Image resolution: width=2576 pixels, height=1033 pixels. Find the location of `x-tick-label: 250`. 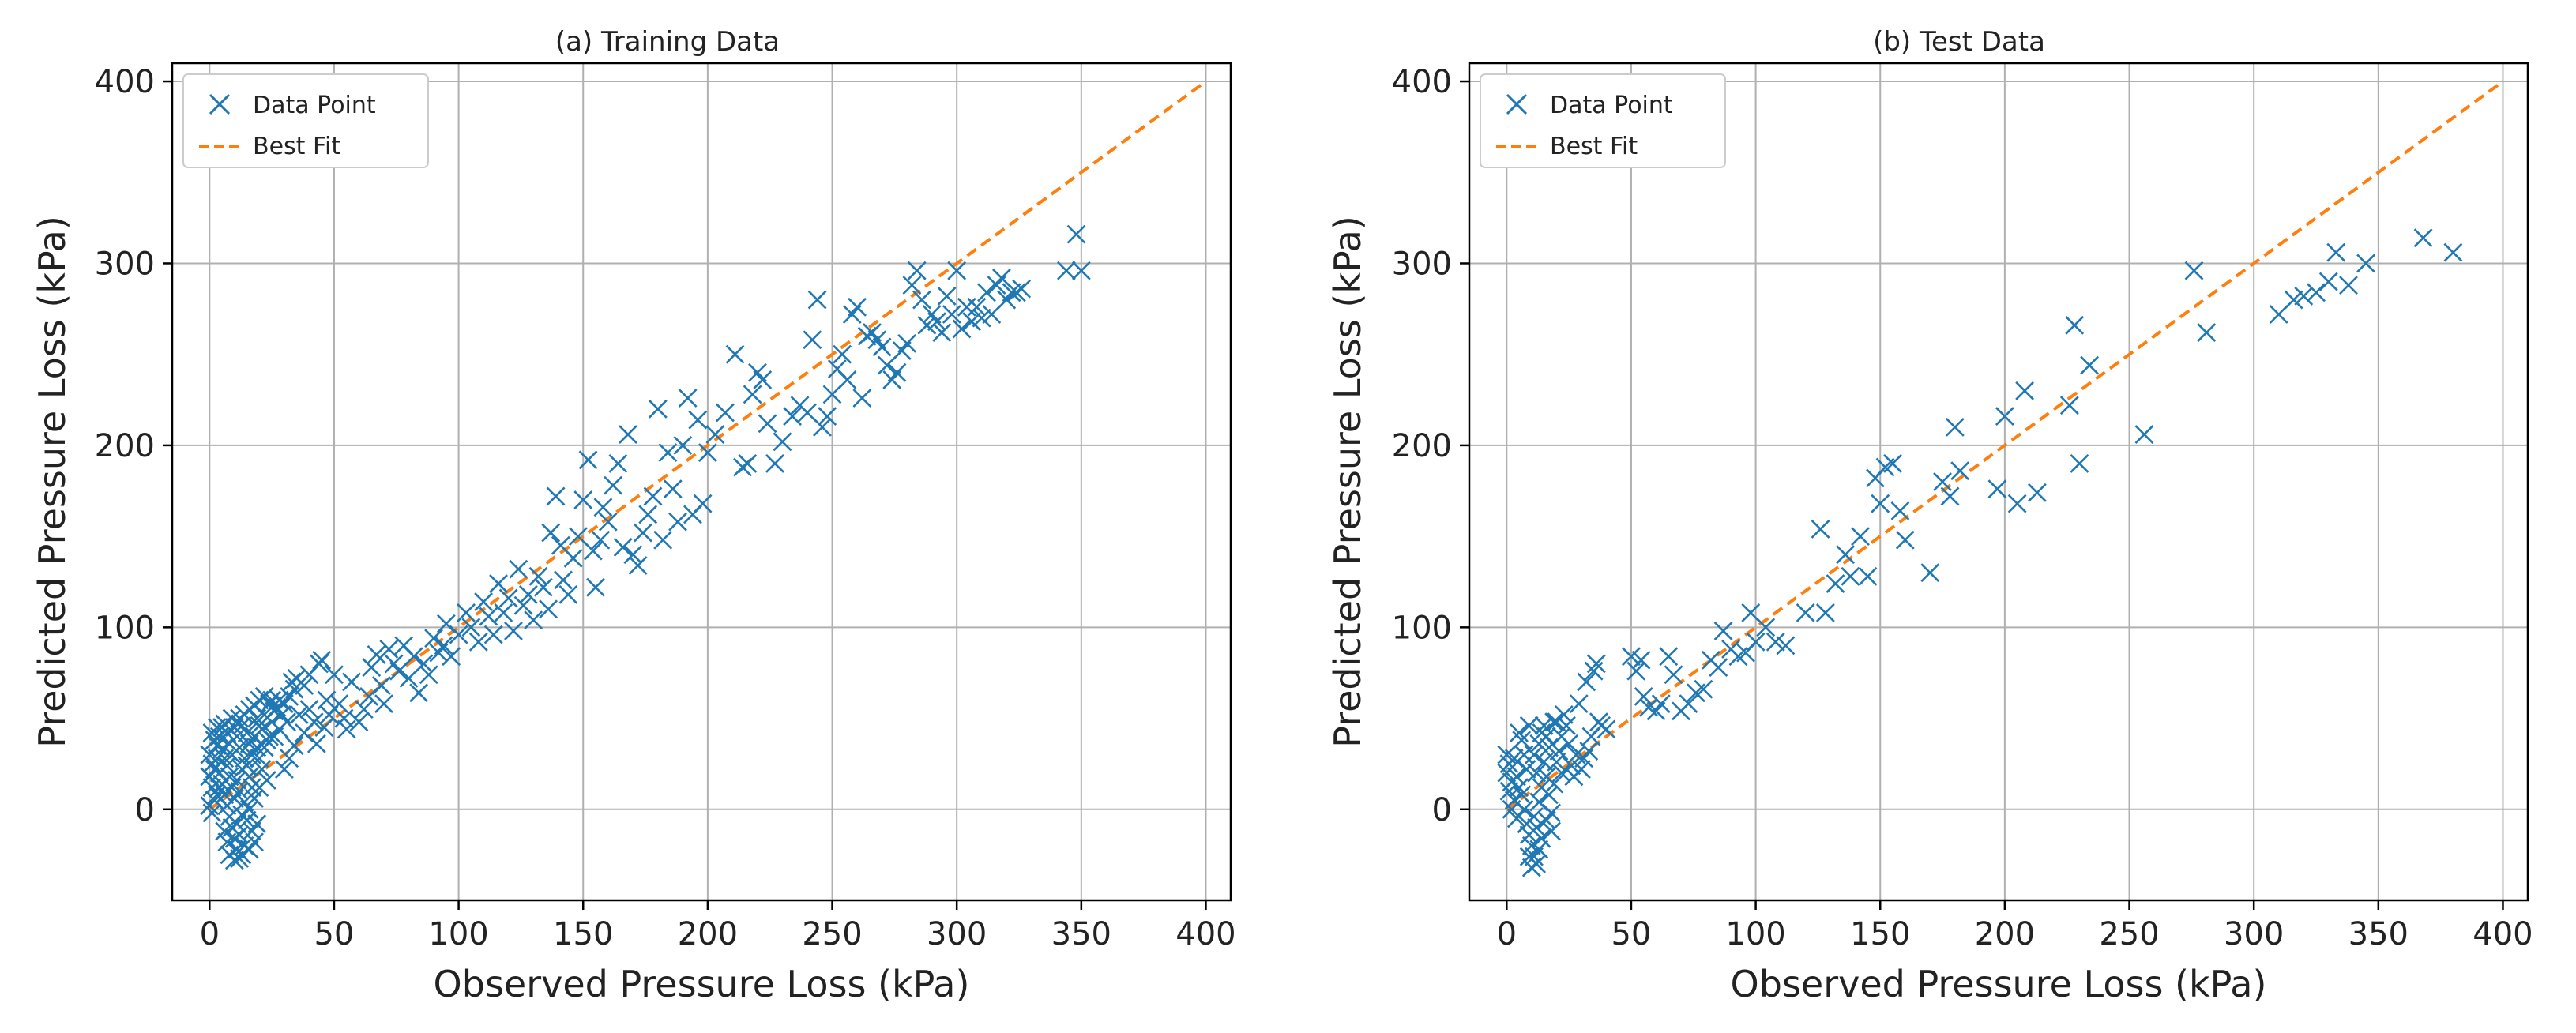

x-tick-label: 250 is located at coordinates (2129, 934).